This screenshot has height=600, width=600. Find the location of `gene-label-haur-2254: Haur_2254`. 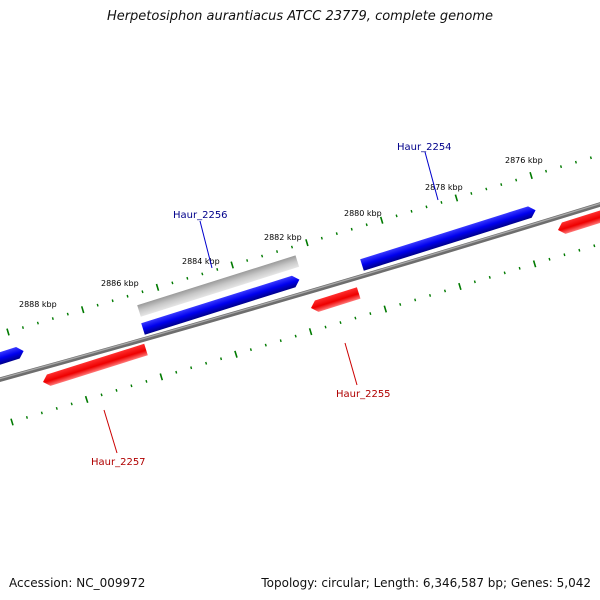

gene-label-haur-2254: Haur_2254 is located at coordinates (424, 147).